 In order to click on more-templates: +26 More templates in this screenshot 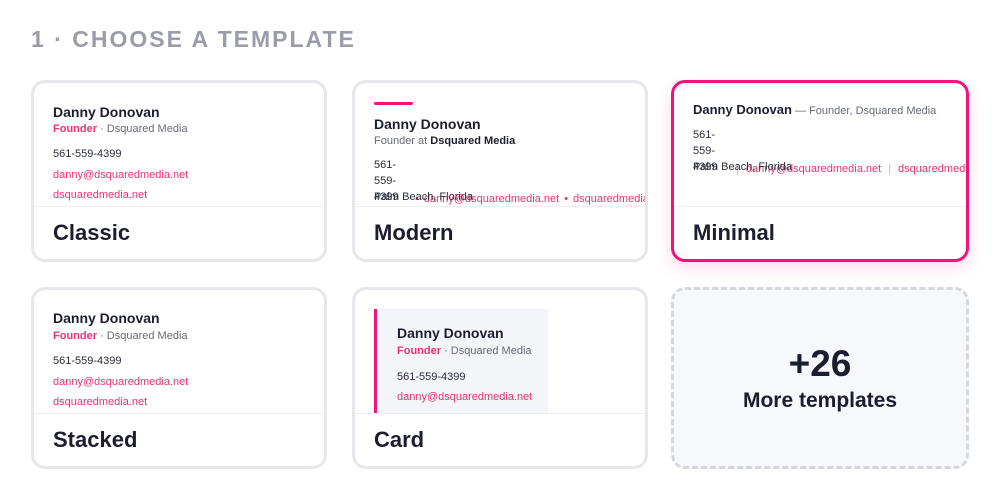, I will do `click(820, 378)`.